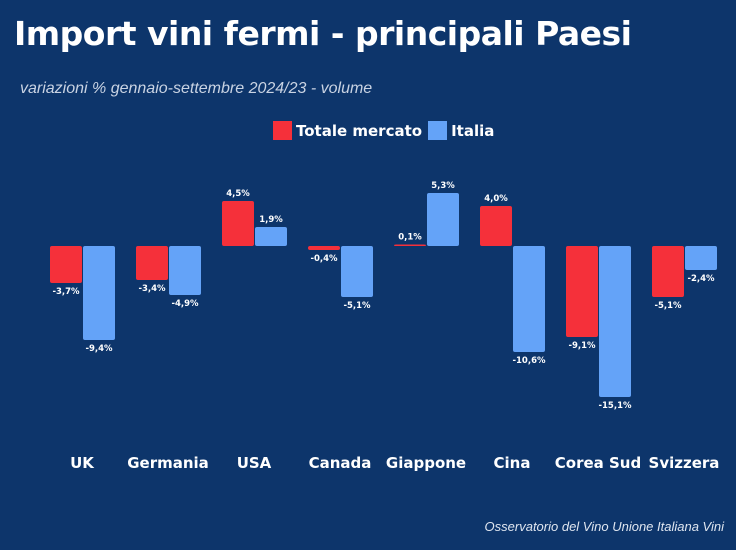  Describe the element at coordinates (701, 258) in the screenshot. I see `bar-svizzera-italia` at that location.